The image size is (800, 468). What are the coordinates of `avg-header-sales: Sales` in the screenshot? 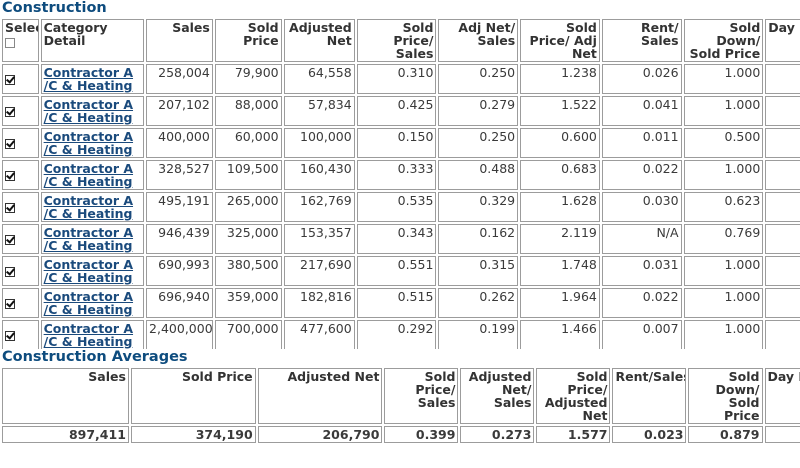 It's located at (65, 396).